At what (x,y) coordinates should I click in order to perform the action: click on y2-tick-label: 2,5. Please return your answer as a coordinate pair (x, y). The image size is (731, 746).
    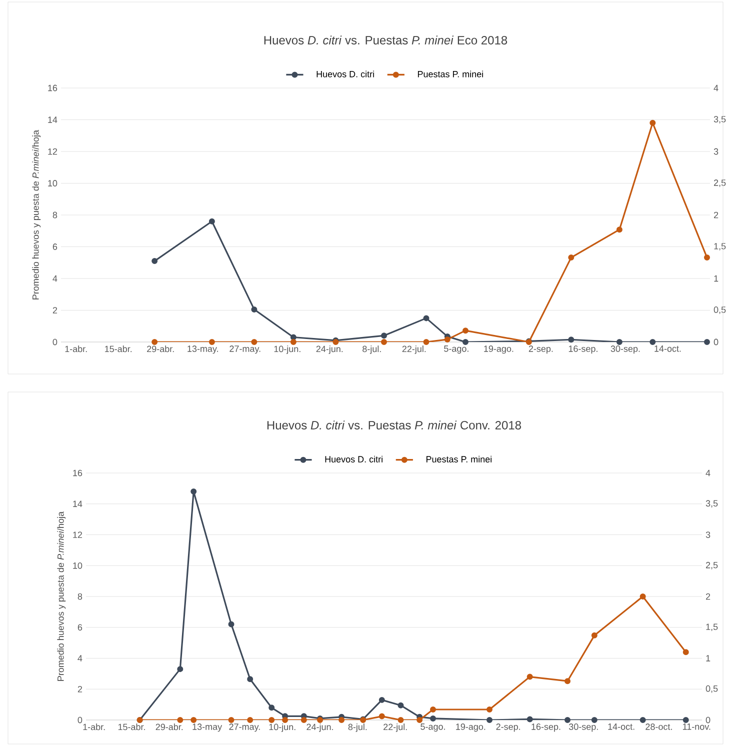
    Looking at the image, I should click on (712, 566).